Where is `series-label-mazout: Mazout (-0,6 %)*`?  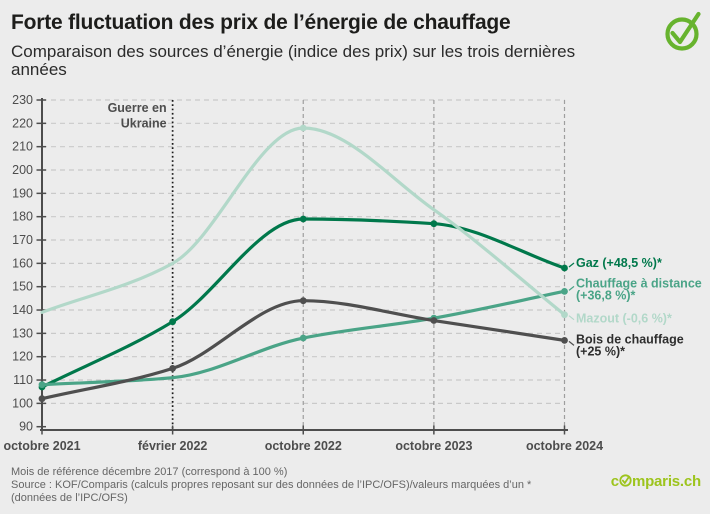
series-label-mazout: Mazout (-0,6 %)* is located at coordinates (624, 319).